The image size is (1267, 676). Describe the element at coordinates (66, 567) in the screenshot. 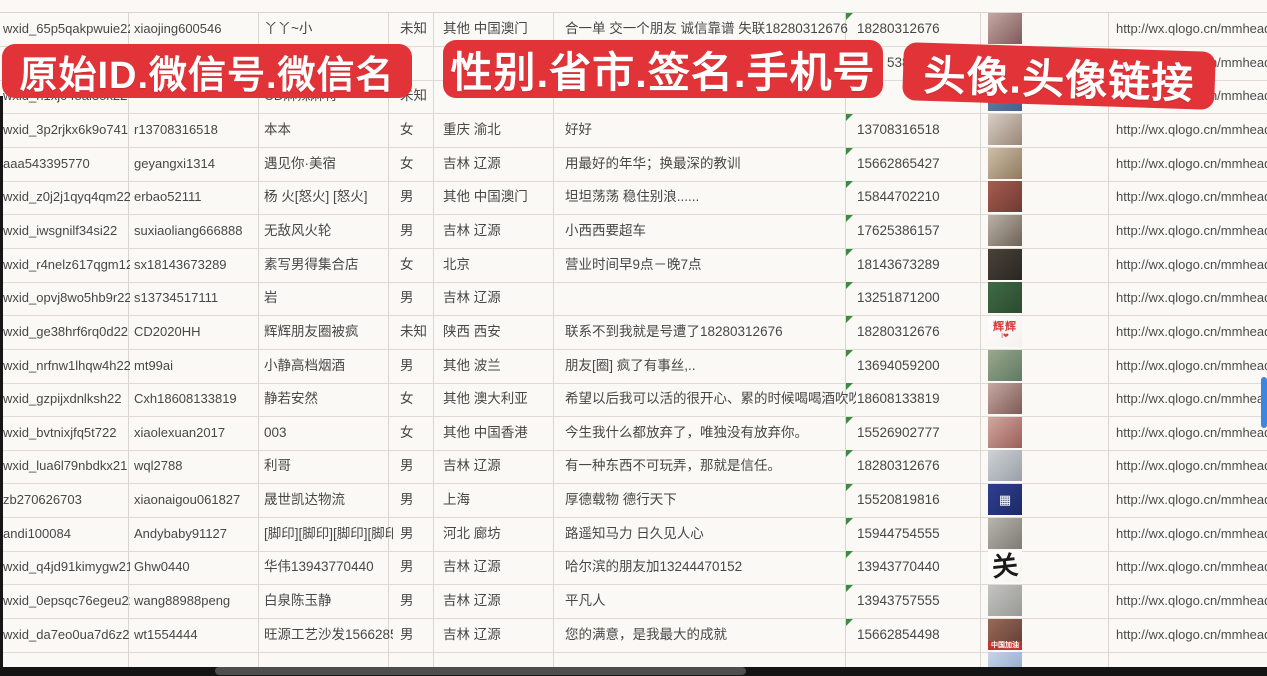

I see `cell-original-id: wxid_q4jd91kimygw21` at that location.